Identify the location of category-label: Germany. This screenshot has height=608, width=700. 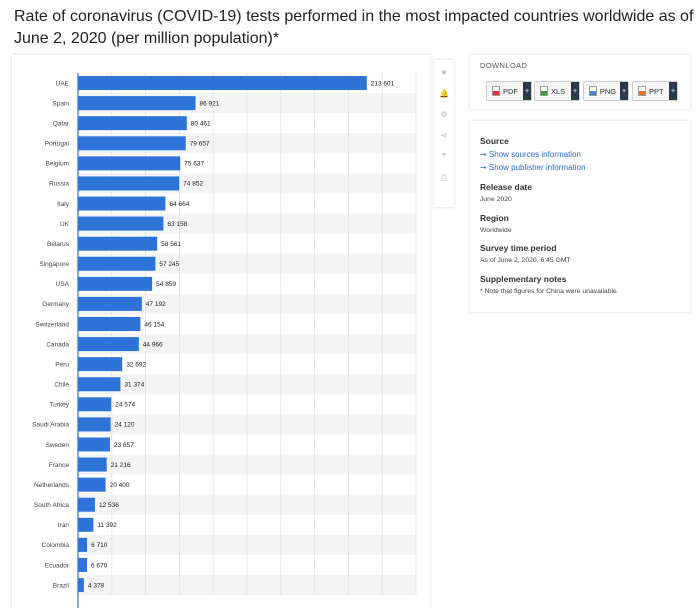
(55, 304).